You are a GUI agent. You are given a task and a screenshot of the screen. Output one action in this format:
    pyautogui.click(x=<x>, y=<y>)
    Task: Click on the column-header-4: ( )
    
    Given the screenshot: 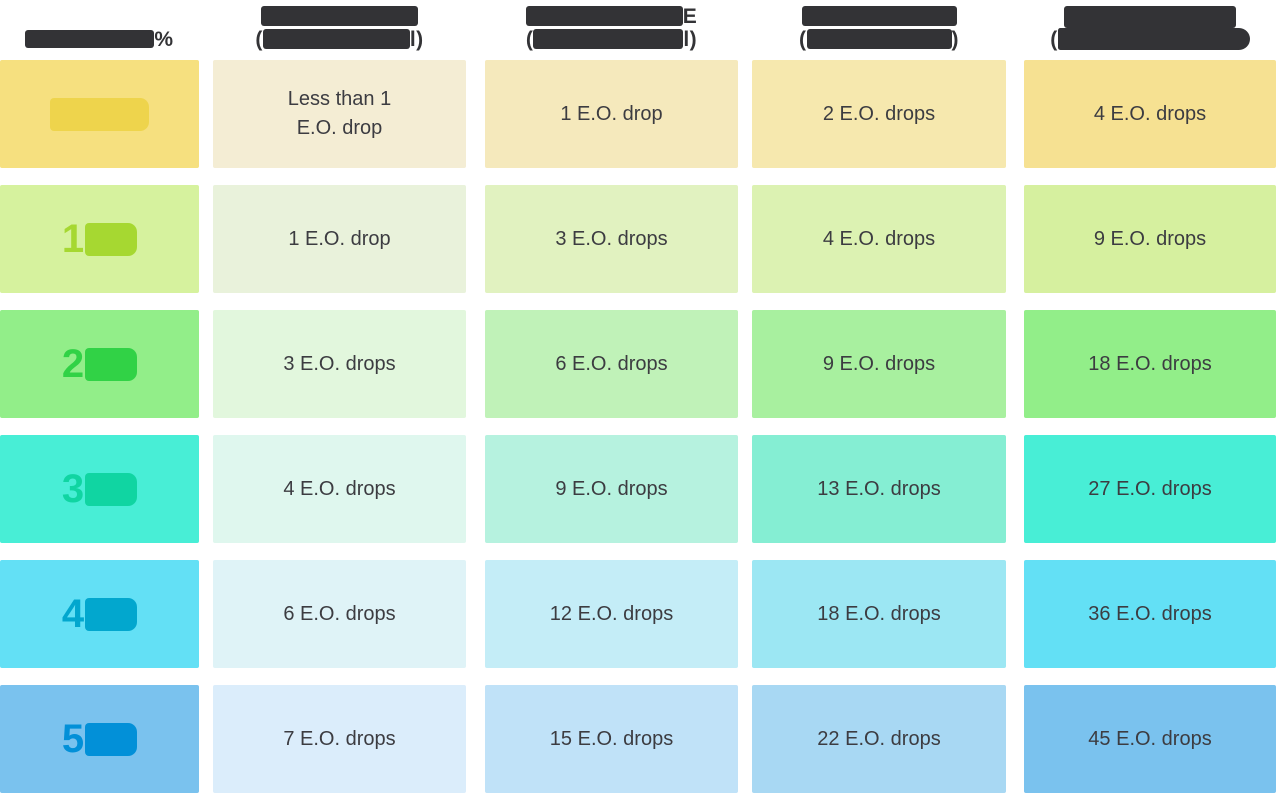 What is the action you would take?
    pyautogui.click(x=879, y=27)
    